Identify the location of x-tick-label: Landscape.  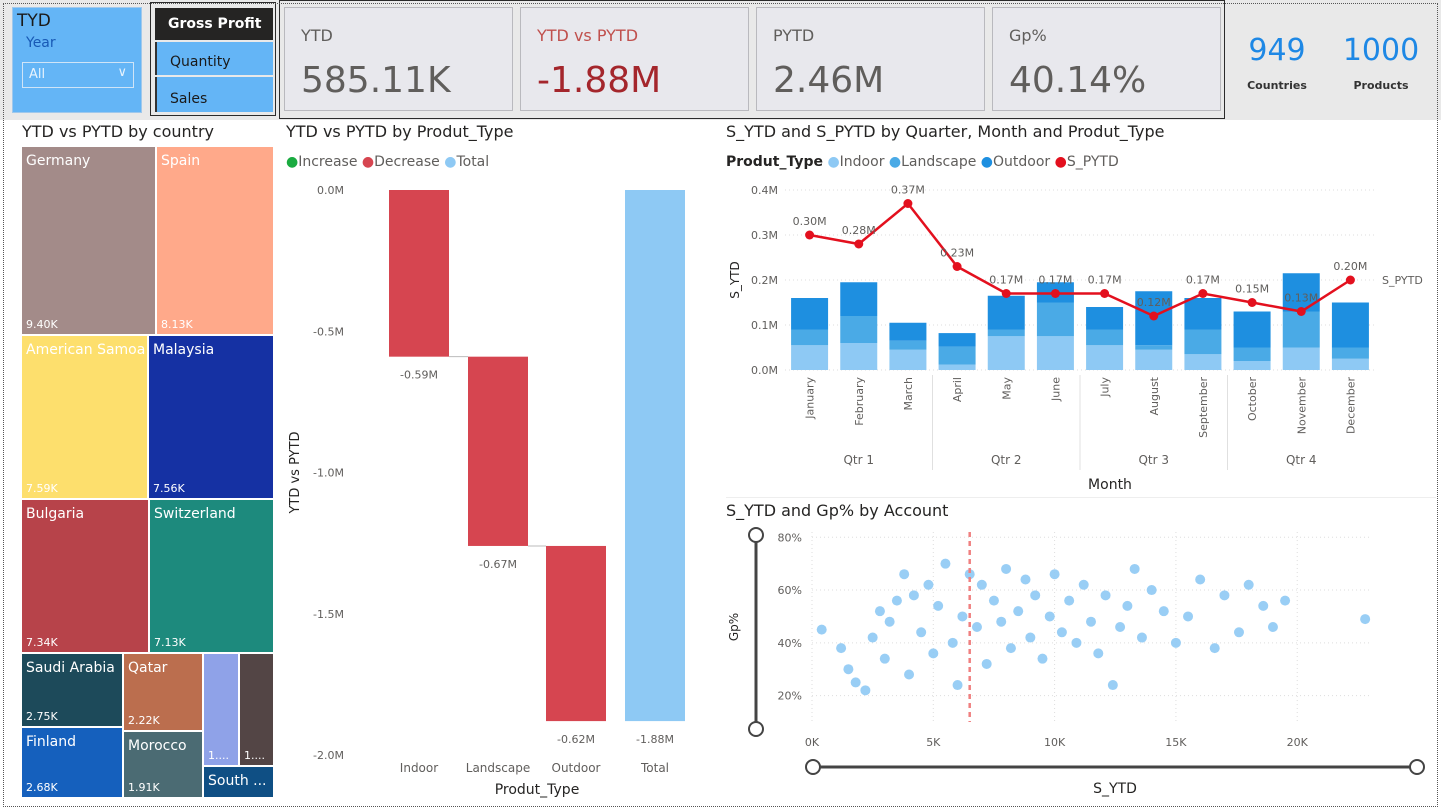
(498, 768).